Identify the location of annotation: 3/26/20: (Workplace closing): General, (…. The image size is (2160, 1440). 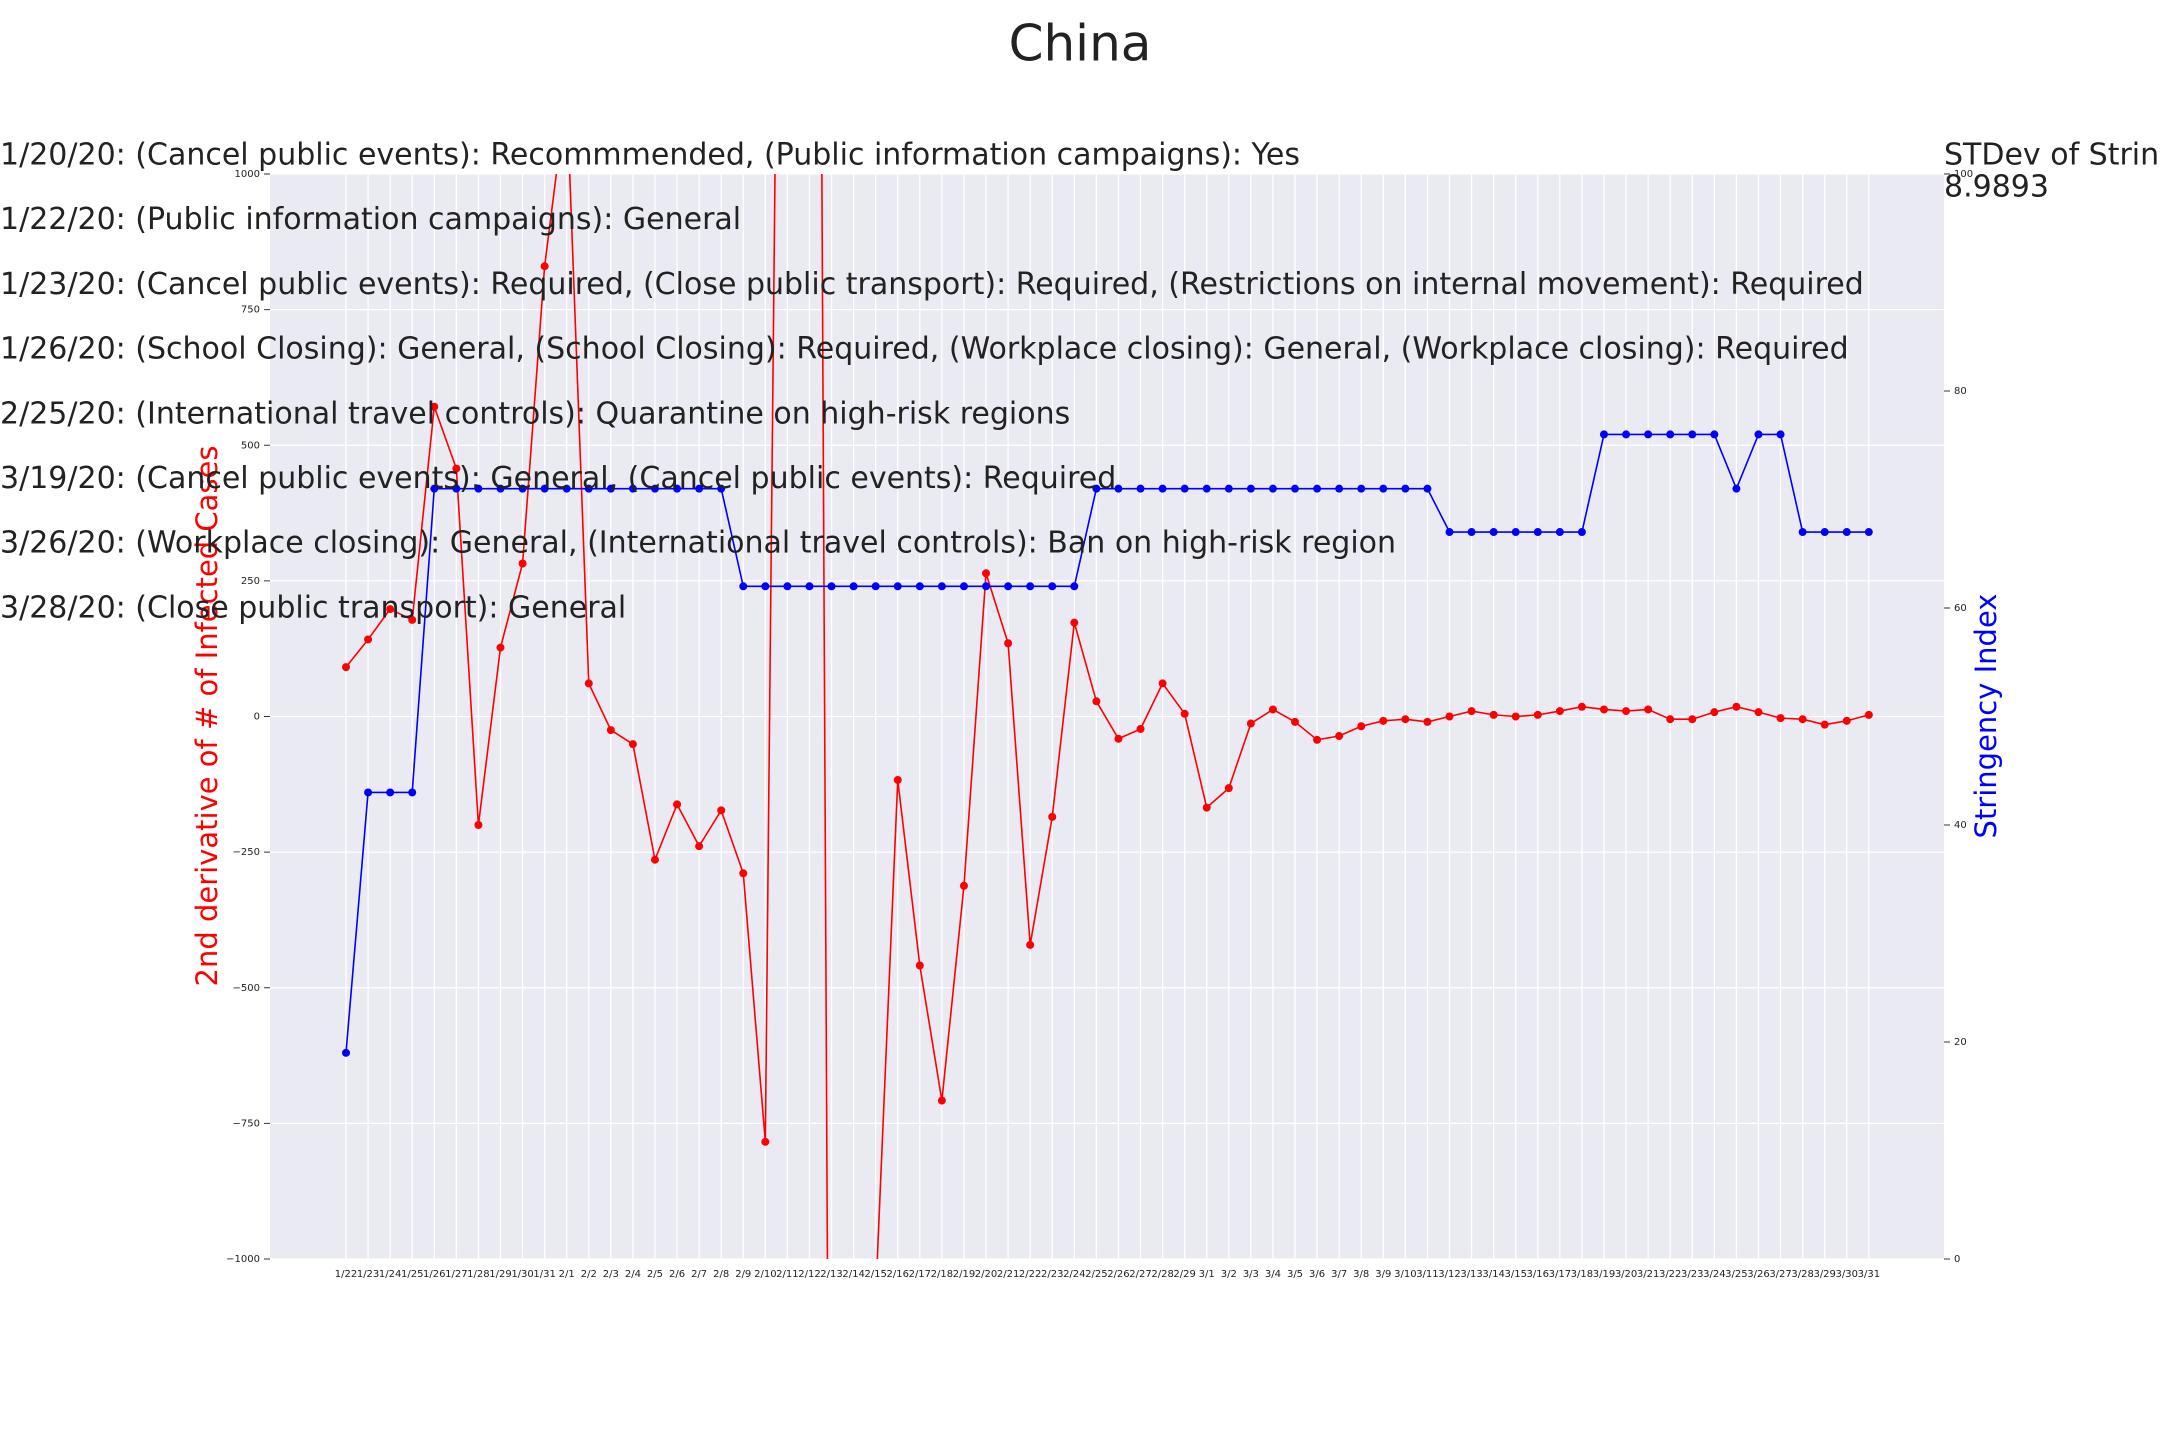
(698, 543).